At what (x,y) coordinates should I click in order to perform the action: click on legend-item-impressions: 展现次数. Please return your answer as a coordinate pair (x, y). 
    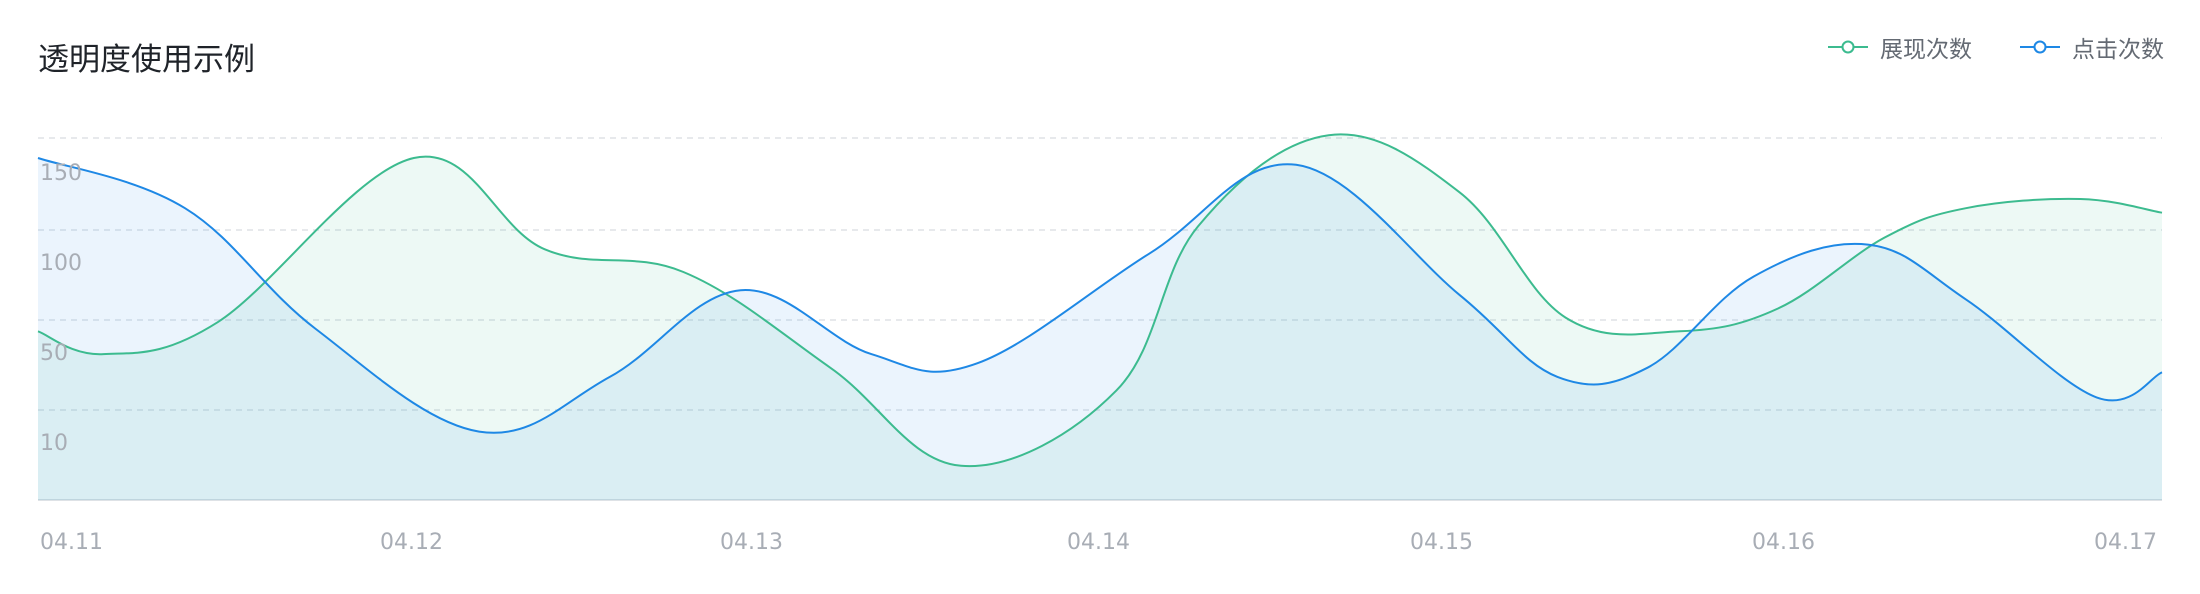
    Looking at the image, I should click on (1900, 47).